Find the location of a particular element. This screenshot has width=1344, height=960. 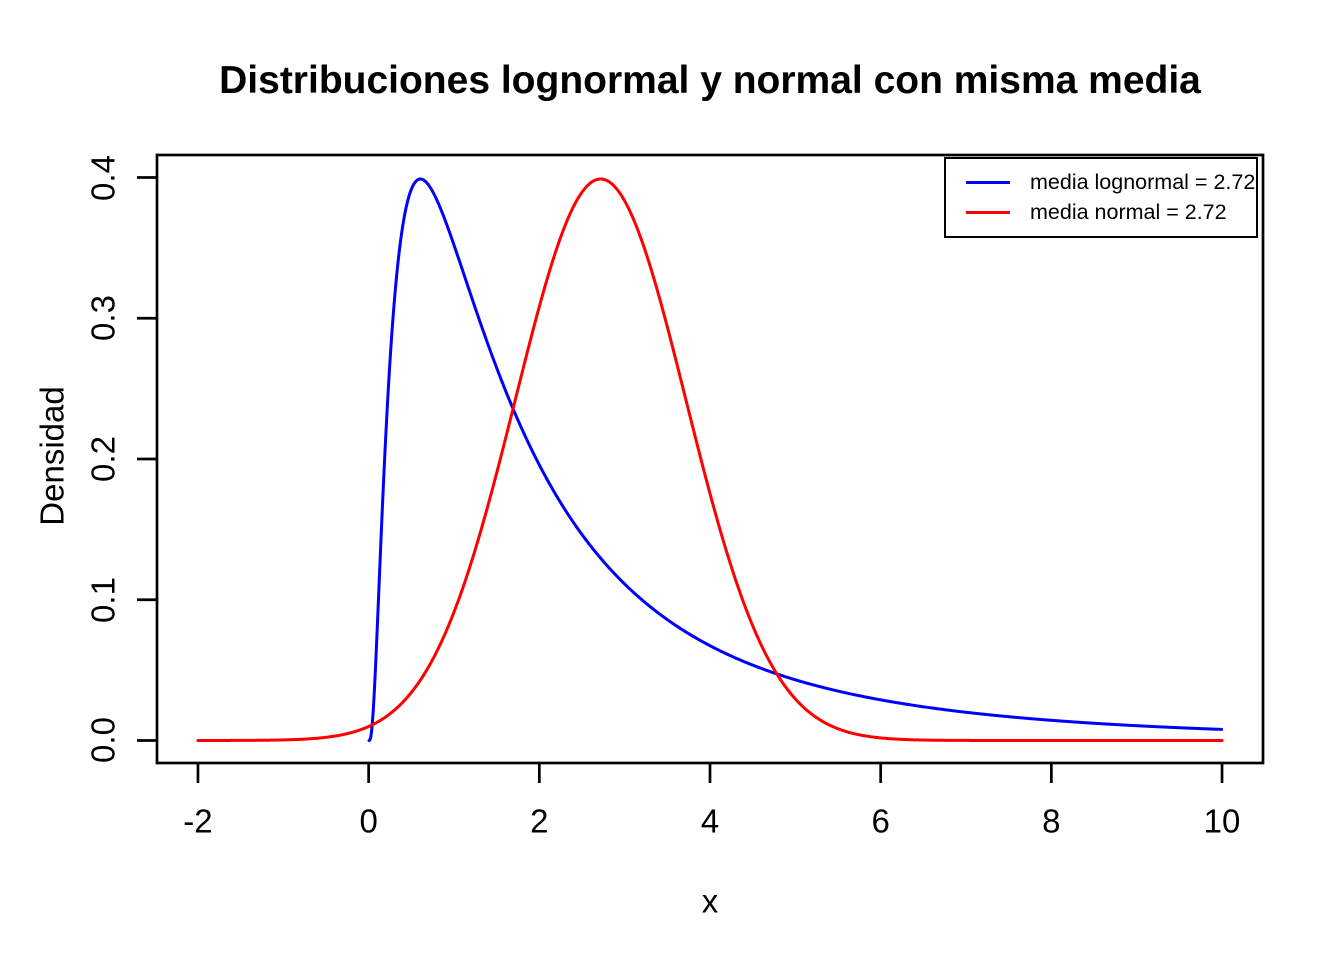

y-axis-title: Densidad is located at coordinates (52, 456).